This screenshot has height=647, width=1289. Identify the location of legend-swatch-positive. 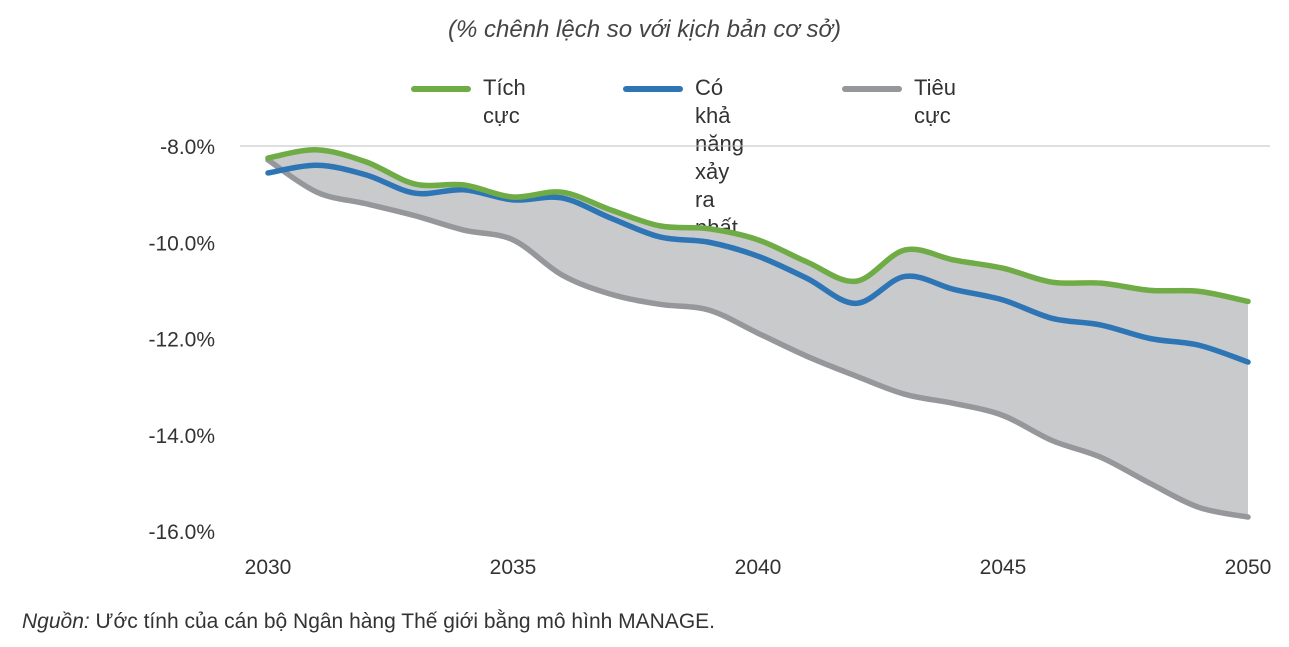
(441, 89).